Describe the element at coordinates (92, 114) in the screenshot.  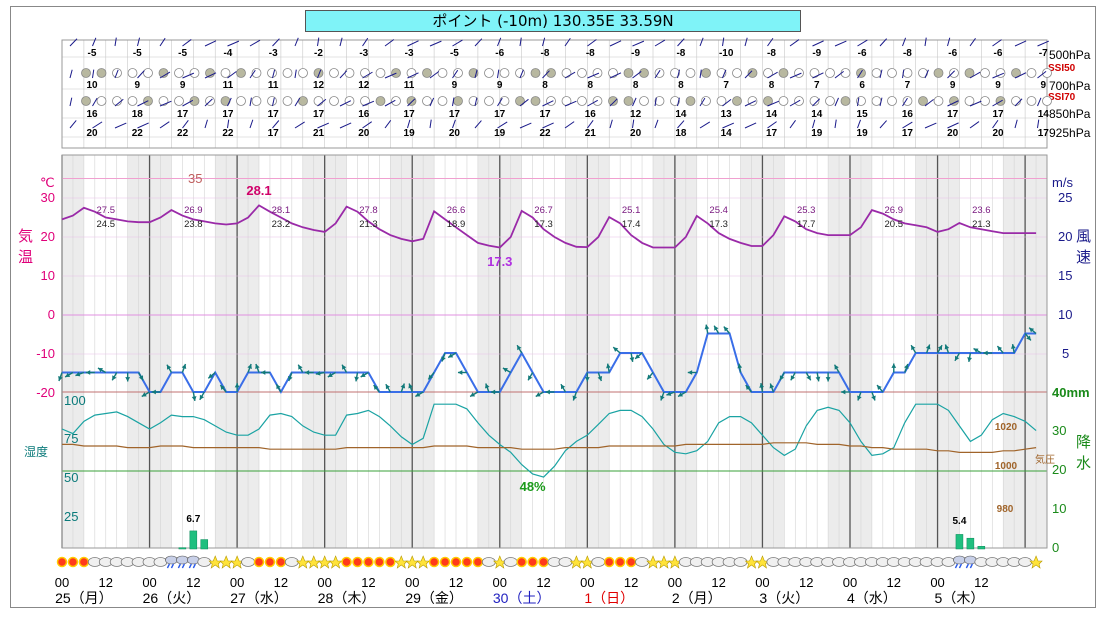
I see `value-850: 16` at that location.